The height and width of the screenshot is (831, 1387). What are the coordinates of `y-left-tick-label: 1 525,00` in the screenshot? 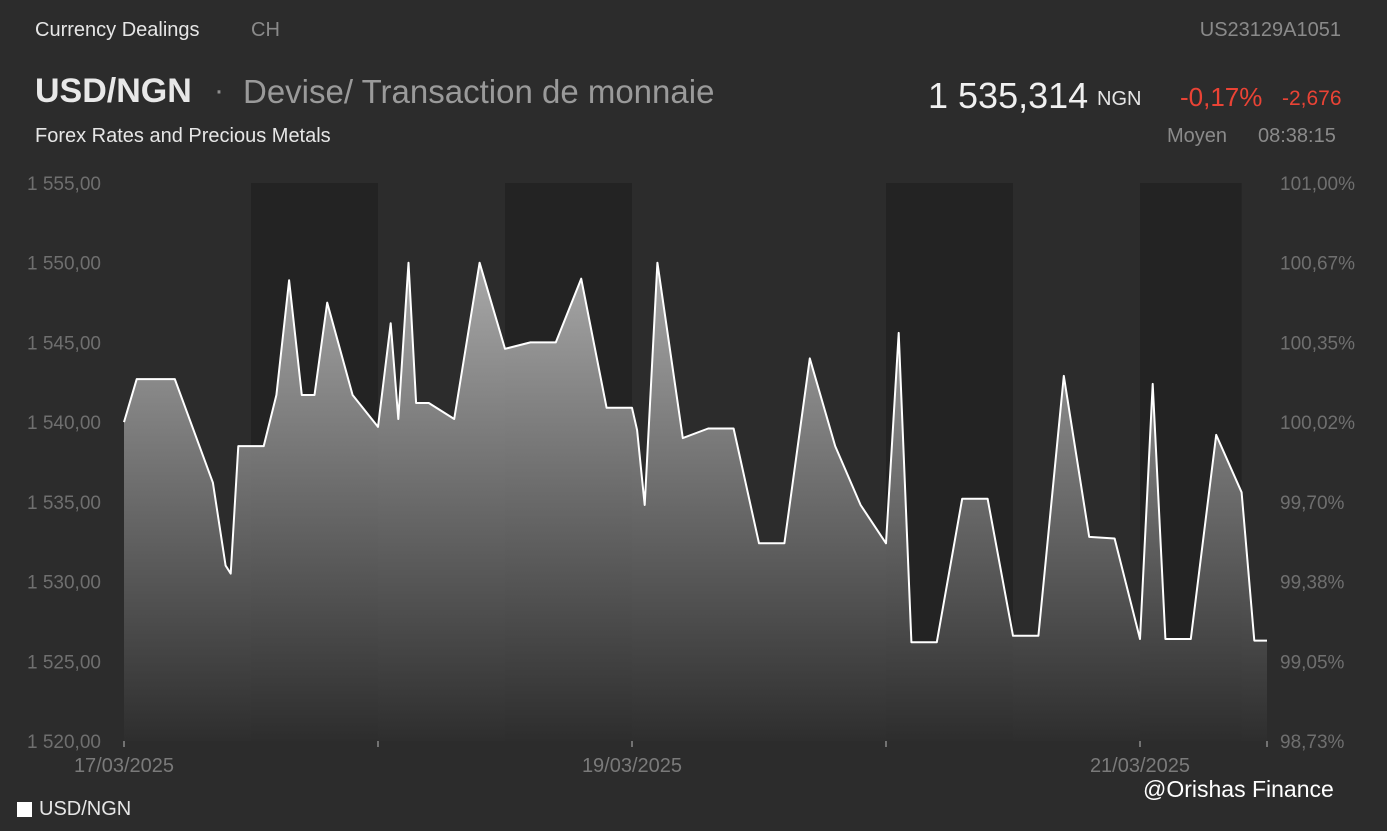 It's located at (64, 662).